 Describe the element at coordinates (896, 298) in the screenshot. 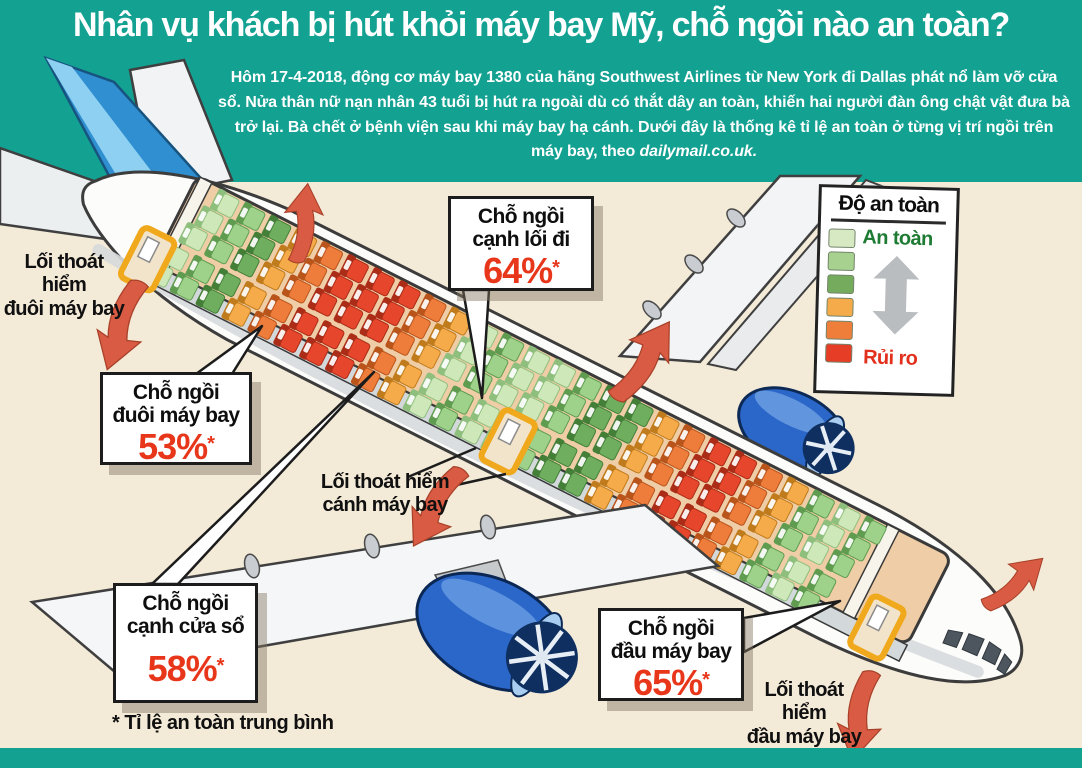

I see `up-down-arrow-icon` at that location.